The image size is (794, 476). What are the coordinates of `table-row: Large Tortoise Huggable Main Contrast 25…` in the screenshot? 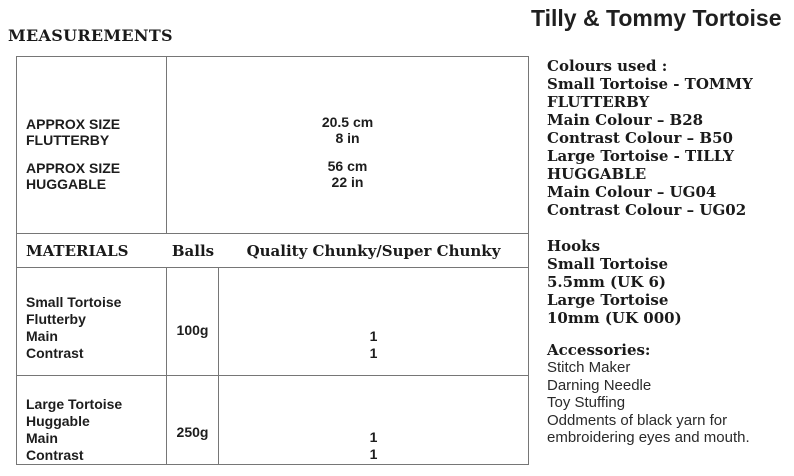 It's located at (272, 419).